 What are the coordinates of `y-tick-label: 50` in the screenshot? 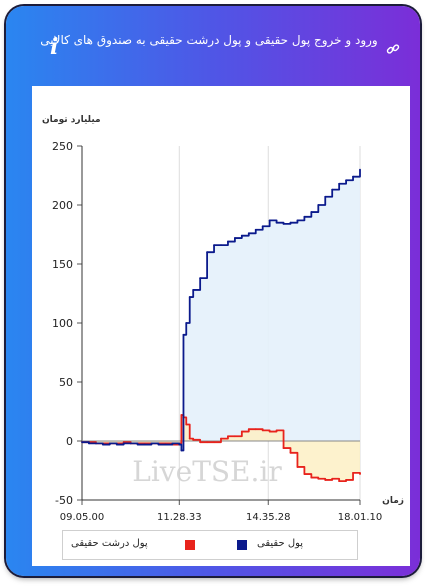 It's located at (66, 382).